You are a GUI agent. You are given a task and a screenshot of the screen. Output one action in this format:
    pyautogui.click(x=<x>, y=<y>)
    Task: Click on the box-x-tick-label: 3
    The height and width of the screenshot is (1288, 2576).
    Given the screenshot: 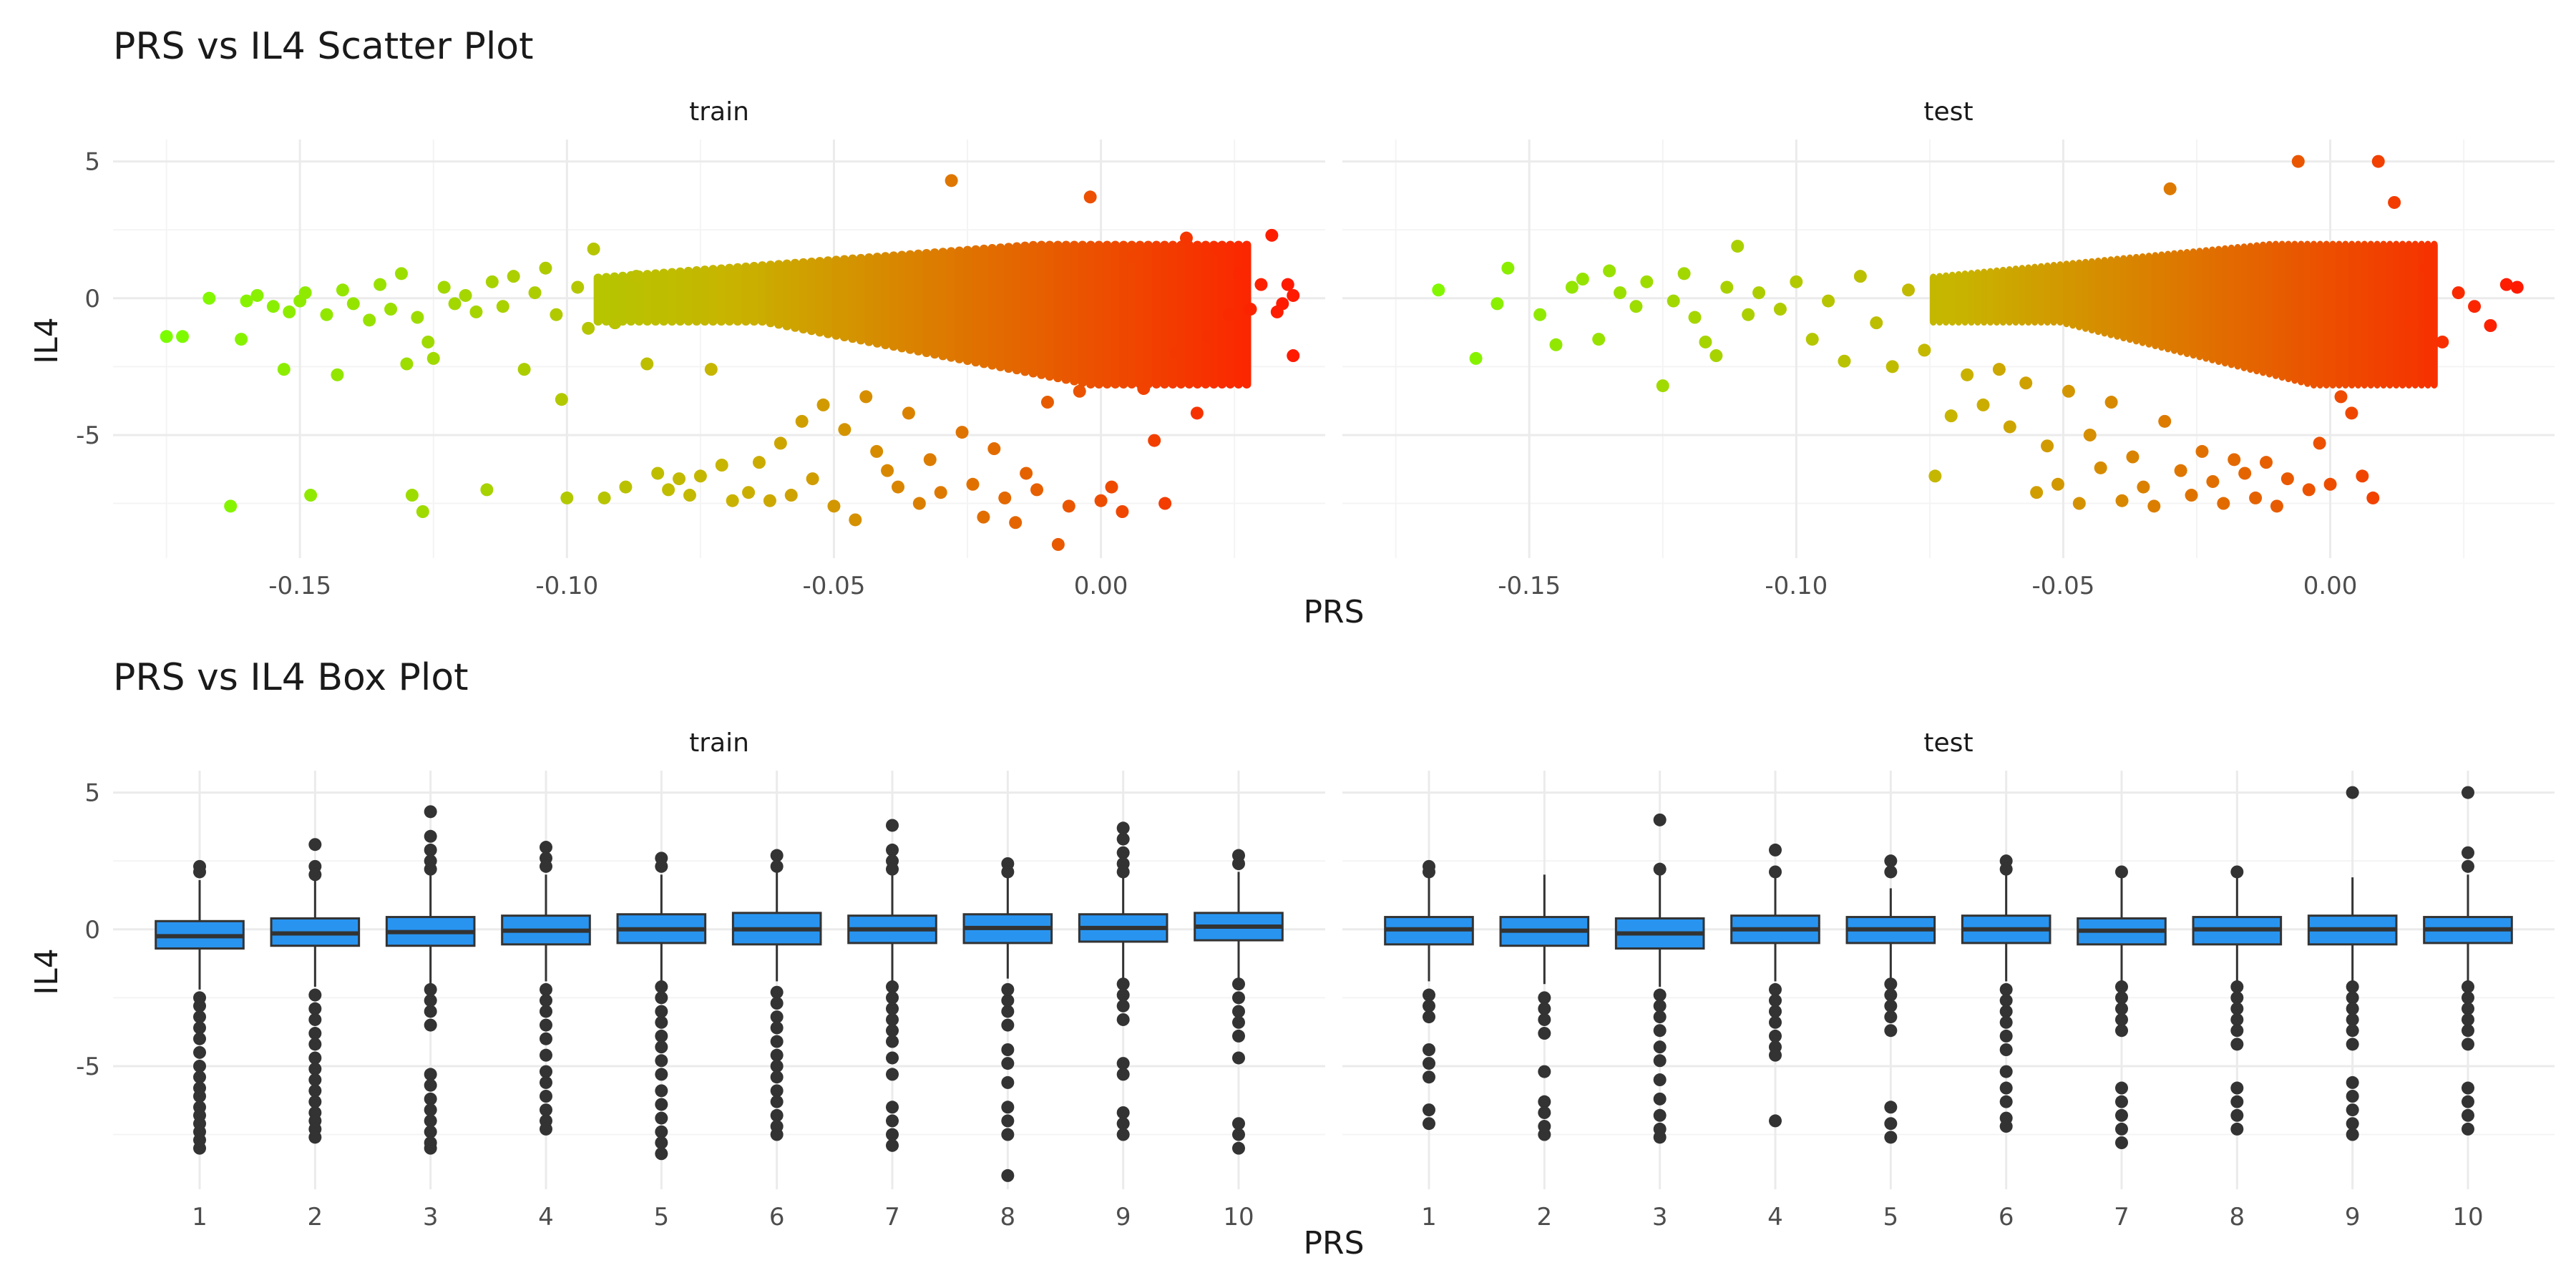 What is the action you would take?
    pyautogui.click(x=431, y=1217)
    